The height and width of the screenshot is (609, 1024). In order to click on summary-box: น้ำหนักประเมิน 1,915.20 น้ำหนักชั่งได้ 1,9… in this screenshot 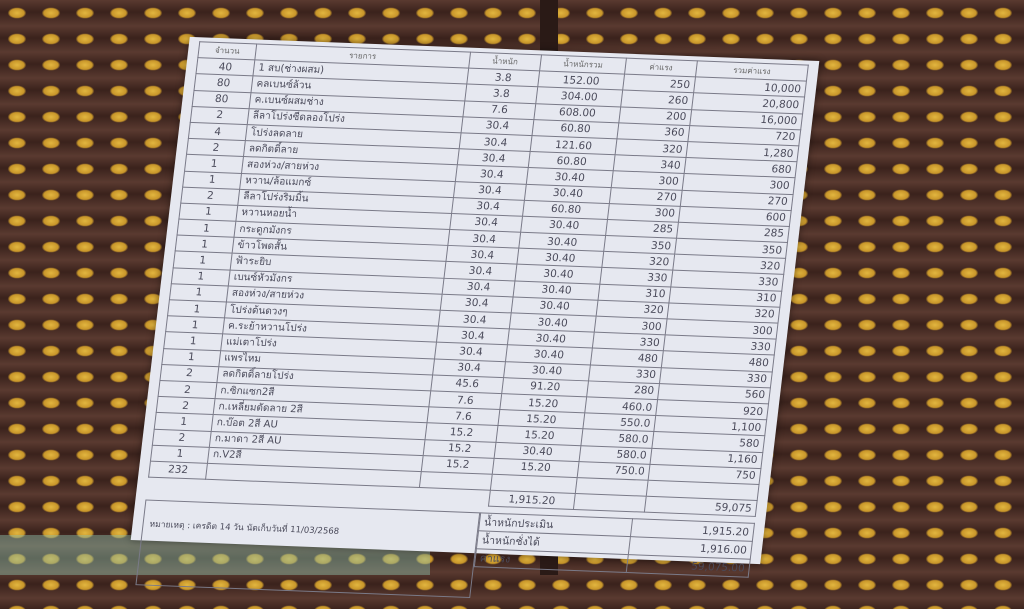, I will do `click(612, 561)`.